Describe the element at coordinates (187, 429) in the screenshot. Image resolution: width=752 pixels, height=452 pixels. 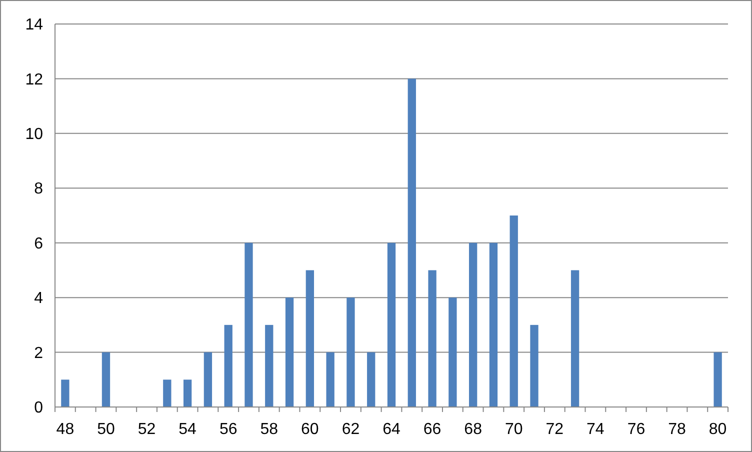
I see `x-tick-label: 54` at that location.